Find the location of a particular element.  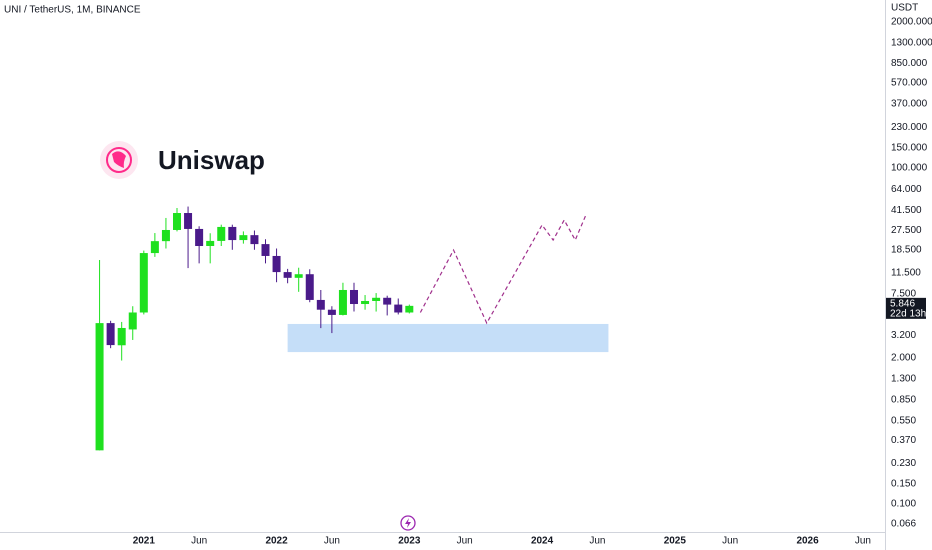

event-icon is located at coordinates (408, 523).